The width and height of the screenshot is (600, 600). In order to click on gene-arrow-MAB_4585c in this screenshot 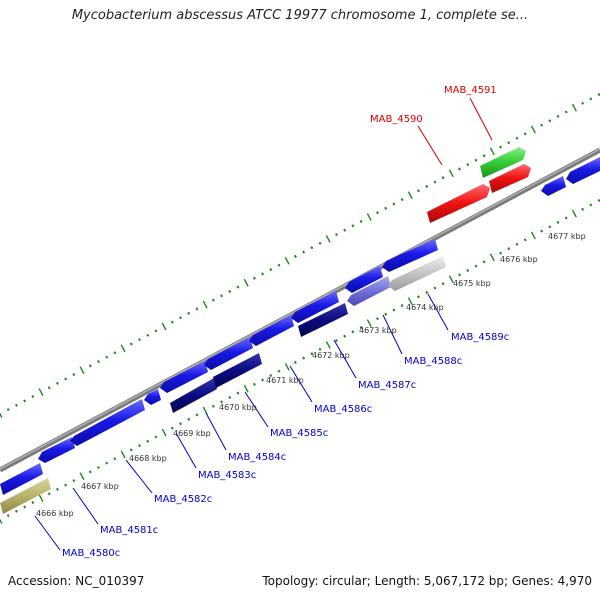, I will do `click(237, 370)`.